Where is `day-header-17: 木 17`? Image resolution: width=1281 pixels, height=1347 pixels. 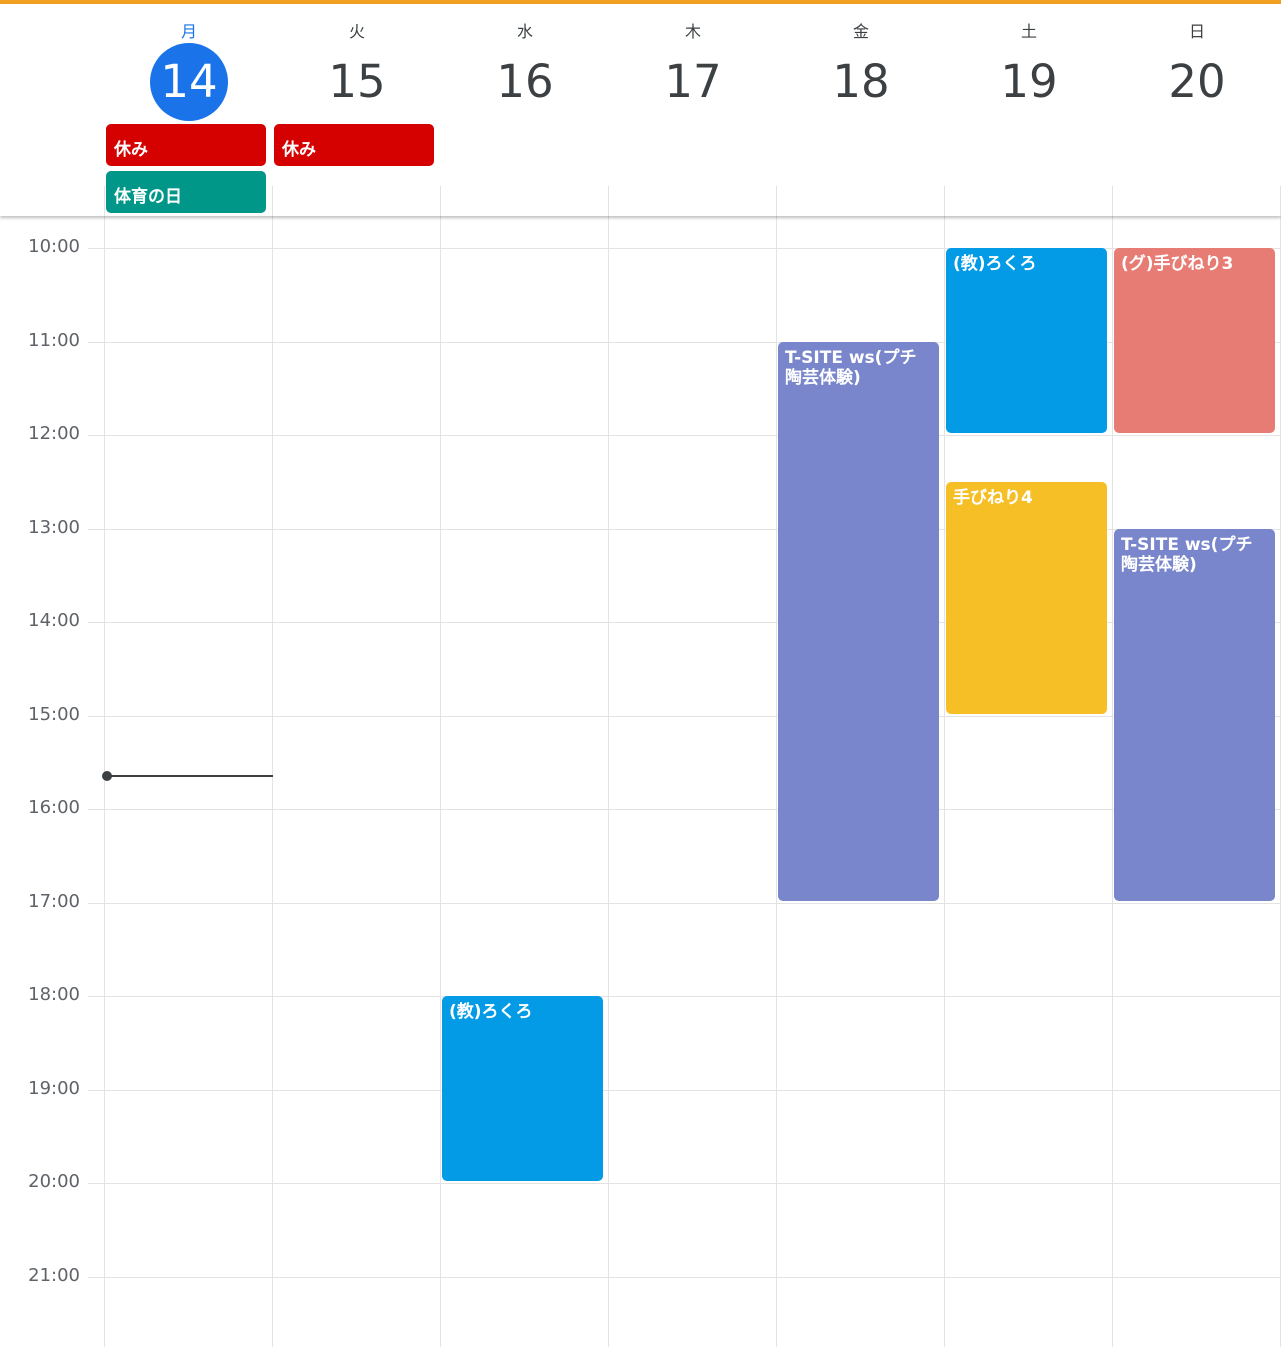 day-header-17: 木 17 is located at coordinates (693, 64).